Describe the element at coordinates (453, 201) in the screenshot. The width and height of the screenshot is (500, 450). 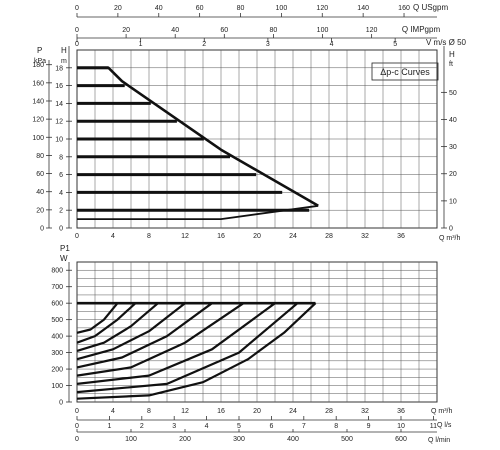
I see `right-axis-ft-tick-label: 10` at that location.